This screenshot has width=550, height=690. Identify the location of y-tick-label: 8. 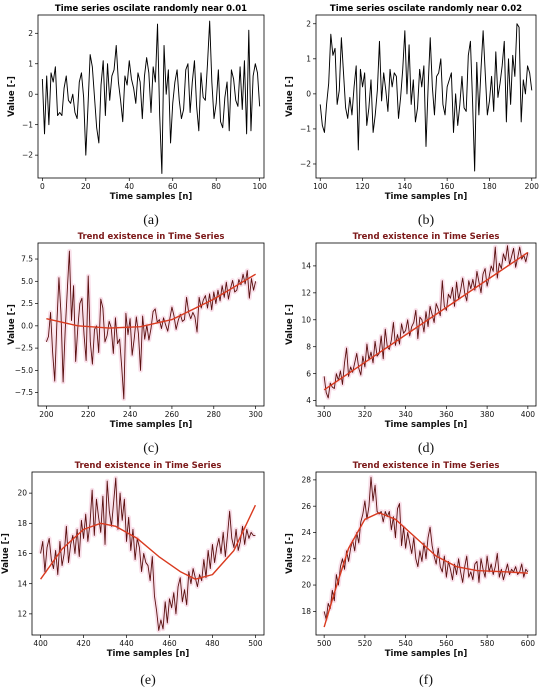
(308, 346).